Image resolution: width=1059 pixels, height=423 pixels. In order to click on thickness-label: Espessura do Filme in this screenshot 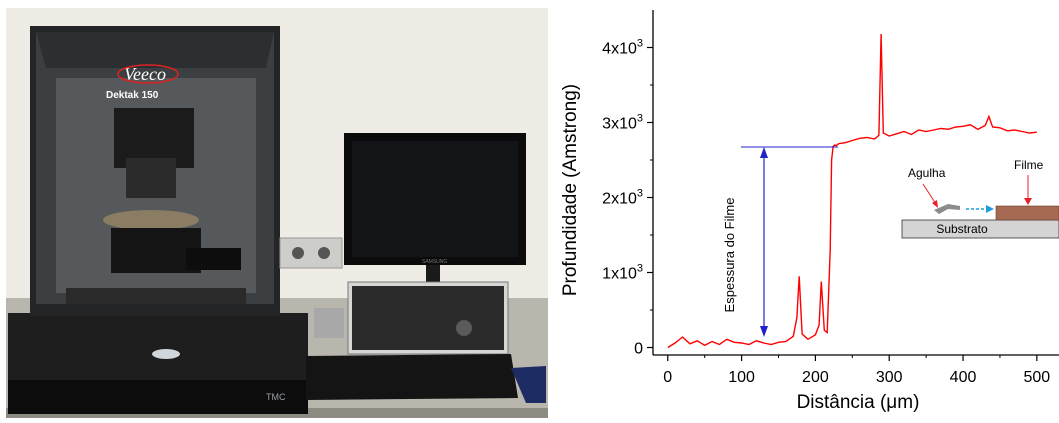, I will do `click(729, 255)`.